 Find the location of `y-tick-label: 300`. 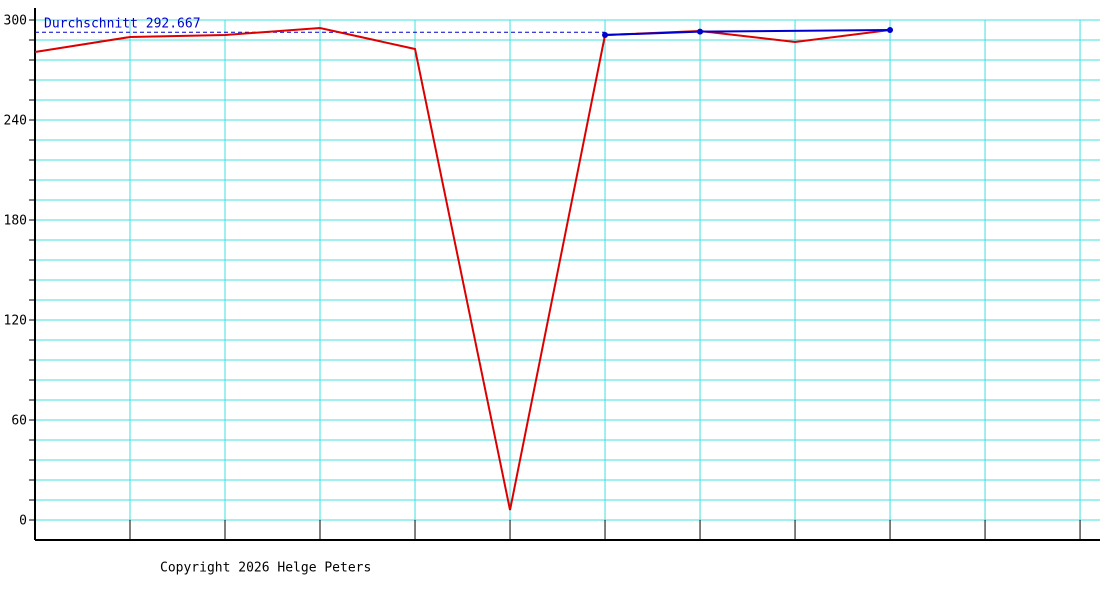

y-tick-label: 300 is located at coordinates (15, 21).